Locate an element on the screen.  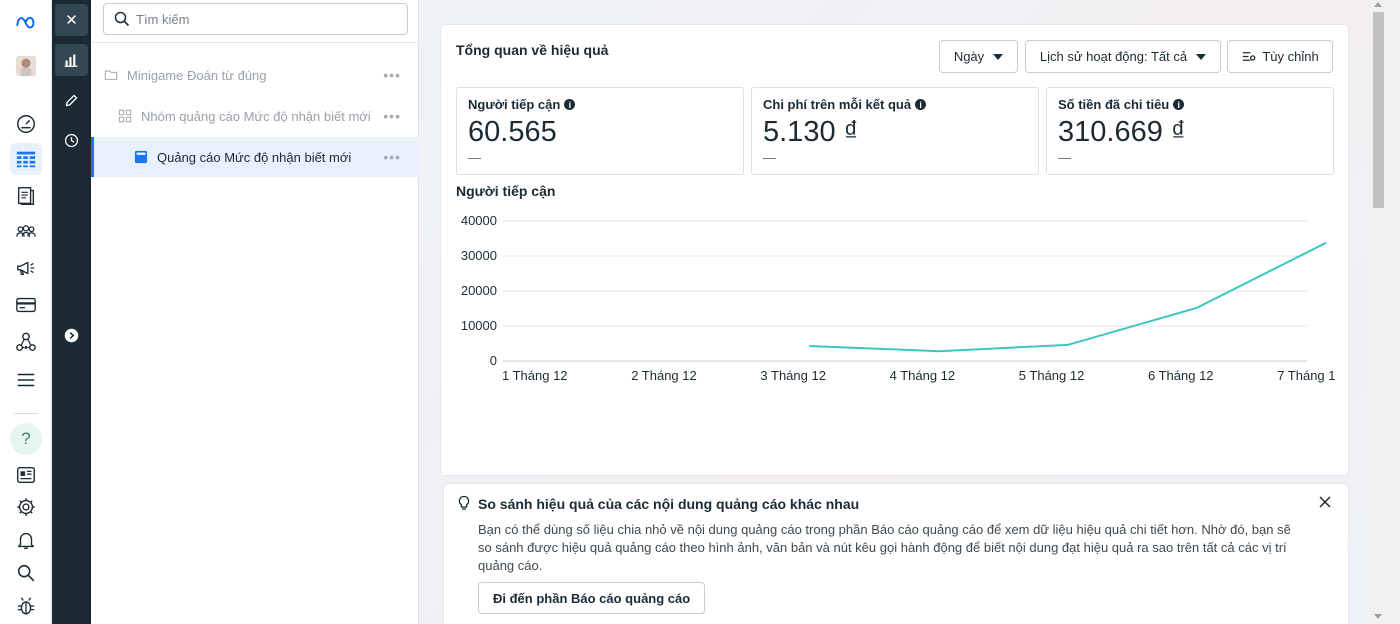
tree-node-label: Quảng cáo Mức độ nhận biết mới is located at coordinates (254, 157).